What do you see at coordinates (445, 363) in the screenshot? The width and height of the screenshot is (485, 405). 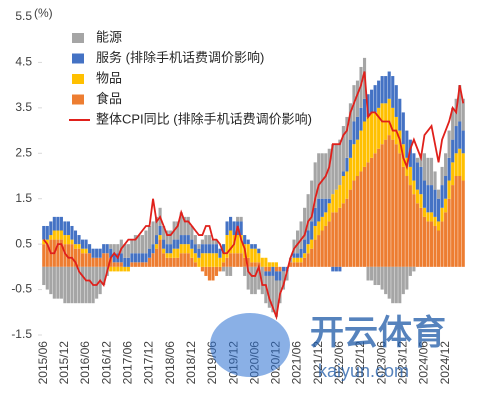 I see `x-tick-label: 2024/12` at bounding box center [445, 363].